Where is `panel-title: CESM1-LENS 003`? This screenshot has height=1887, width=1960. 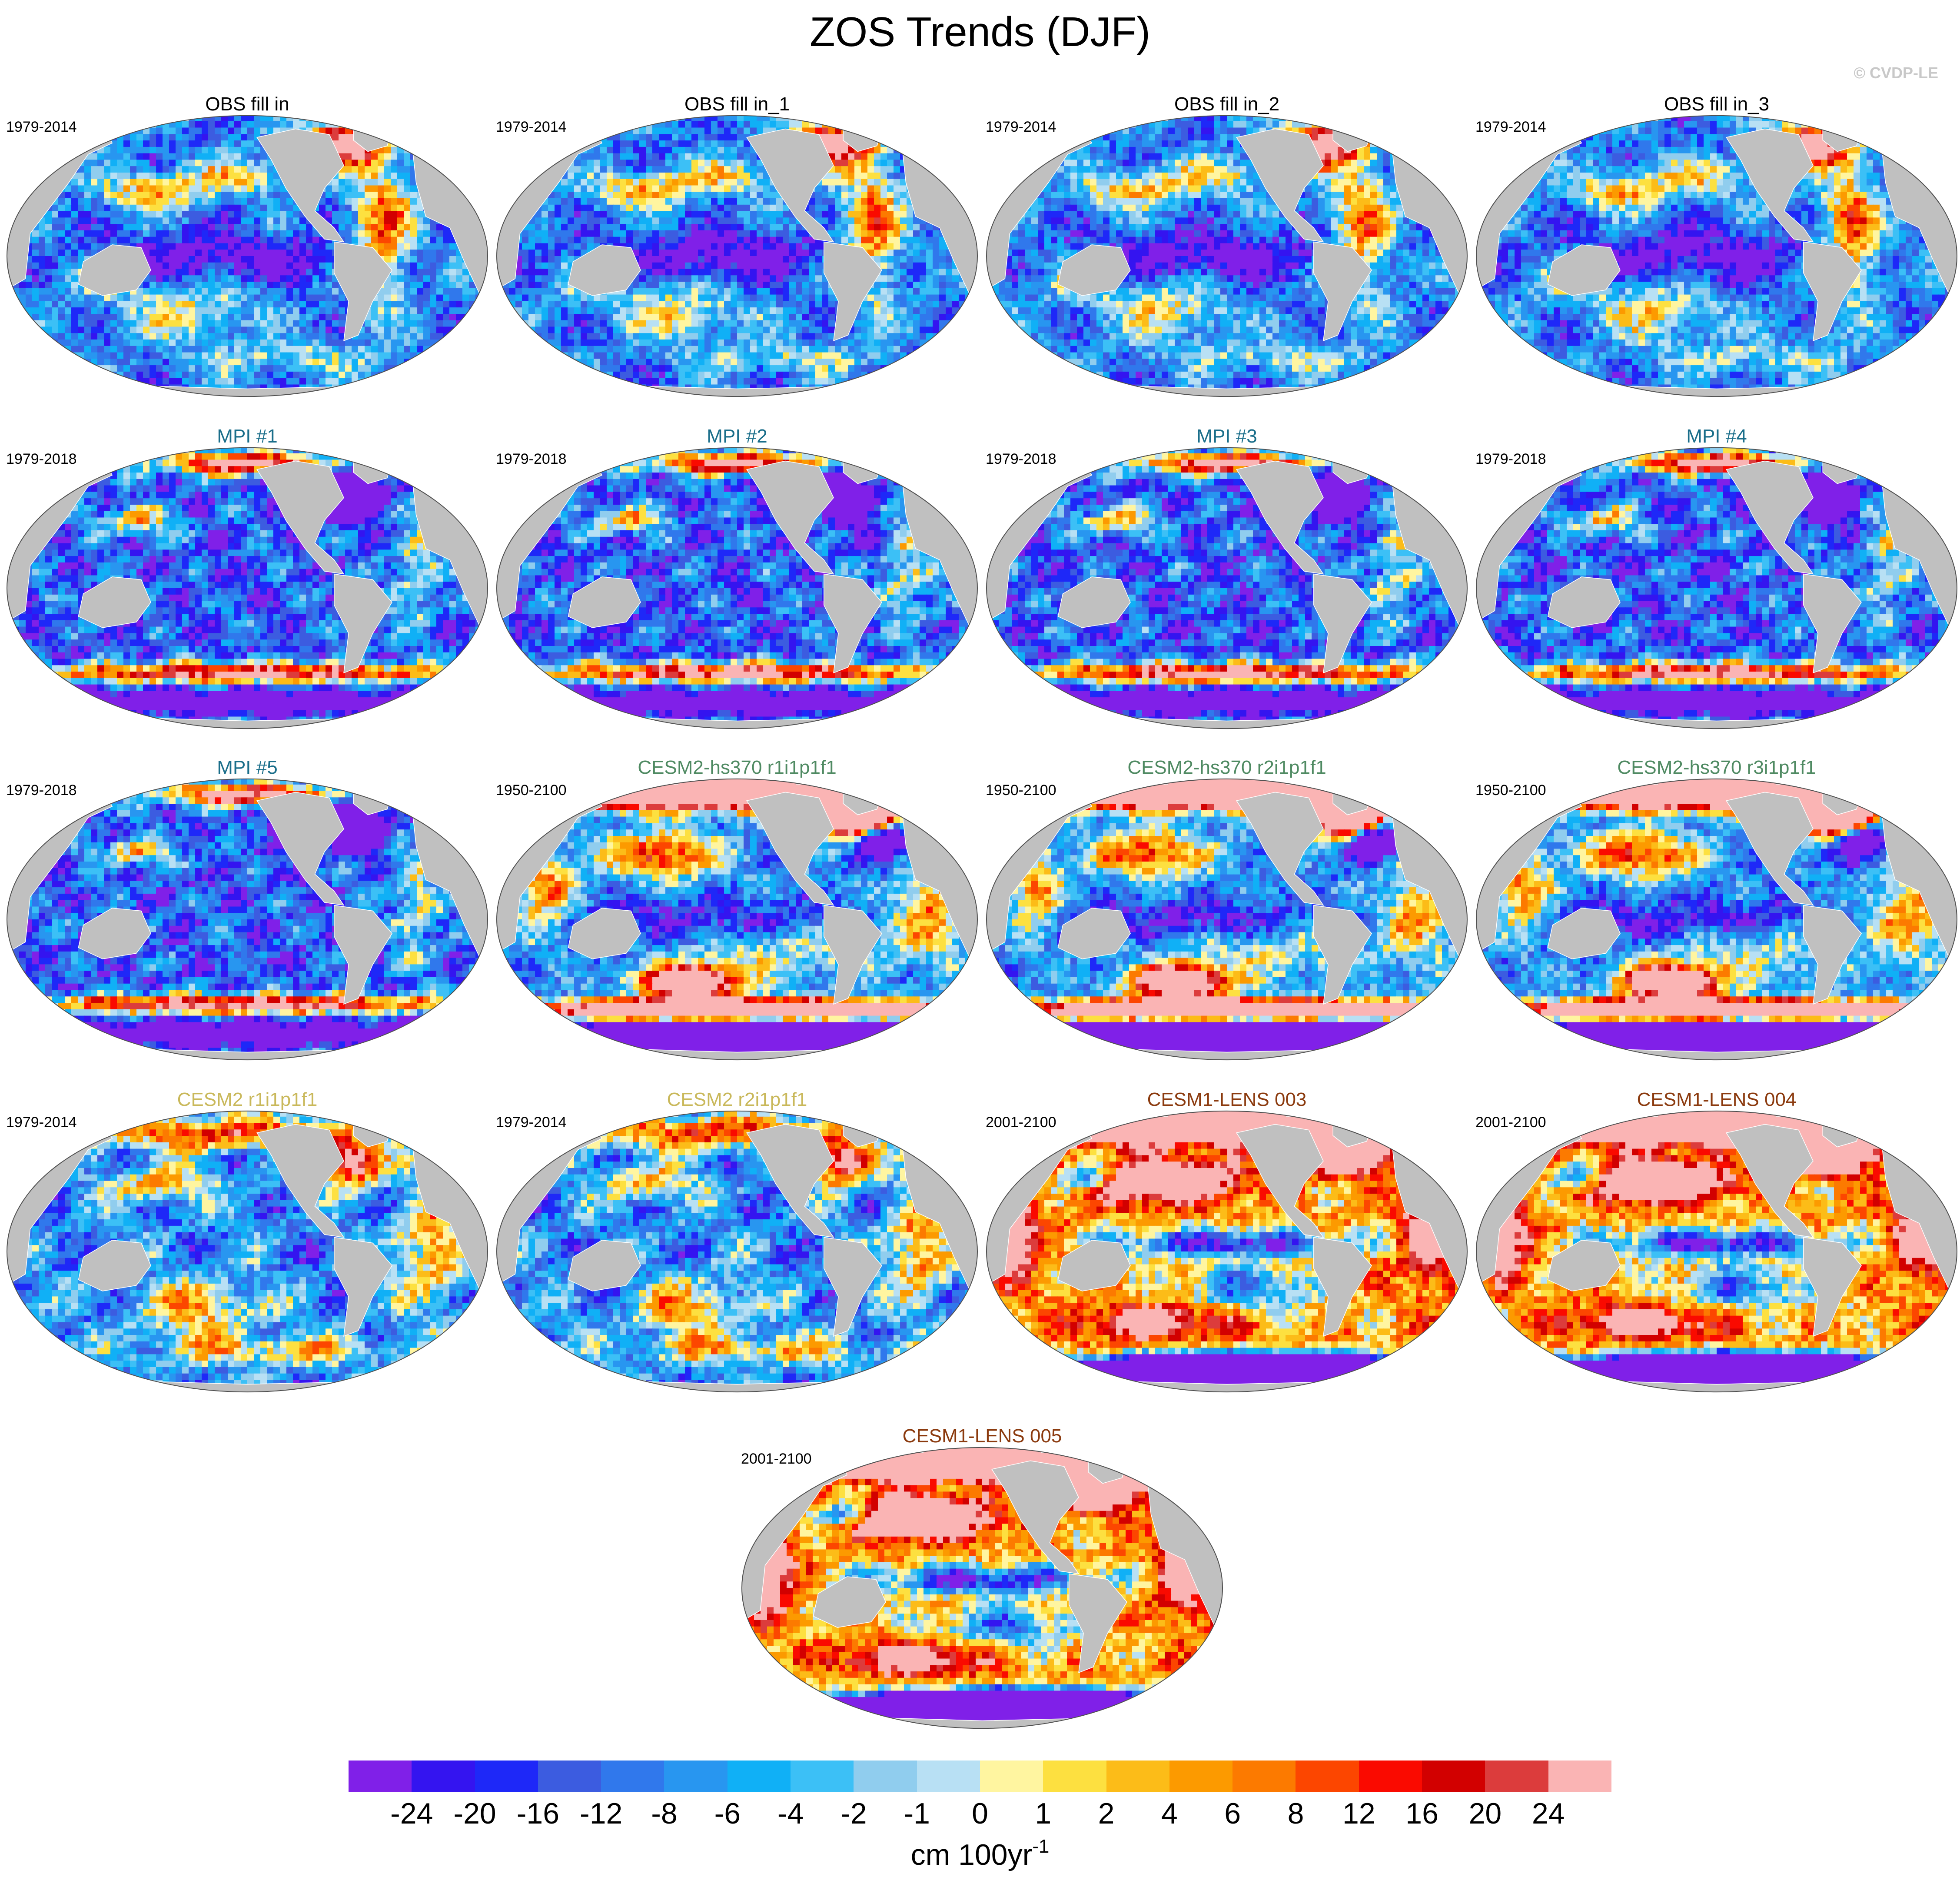
panel-title: CESM1-LENS 003 is located at coordinates (1227, 1099).